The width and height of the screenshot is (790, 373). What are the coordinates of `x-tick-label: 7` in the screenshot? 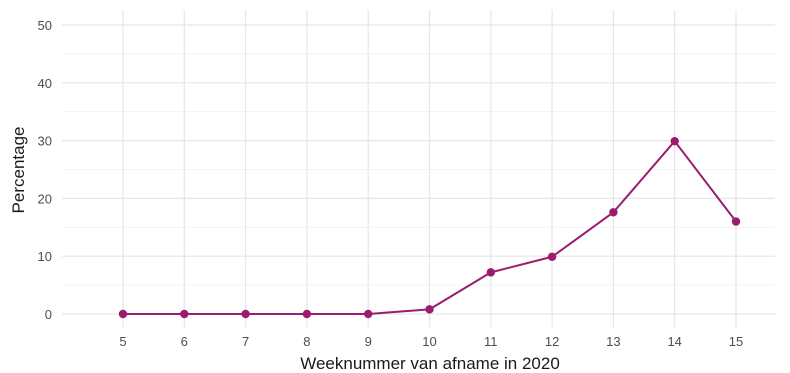 It's located at (245, 341).